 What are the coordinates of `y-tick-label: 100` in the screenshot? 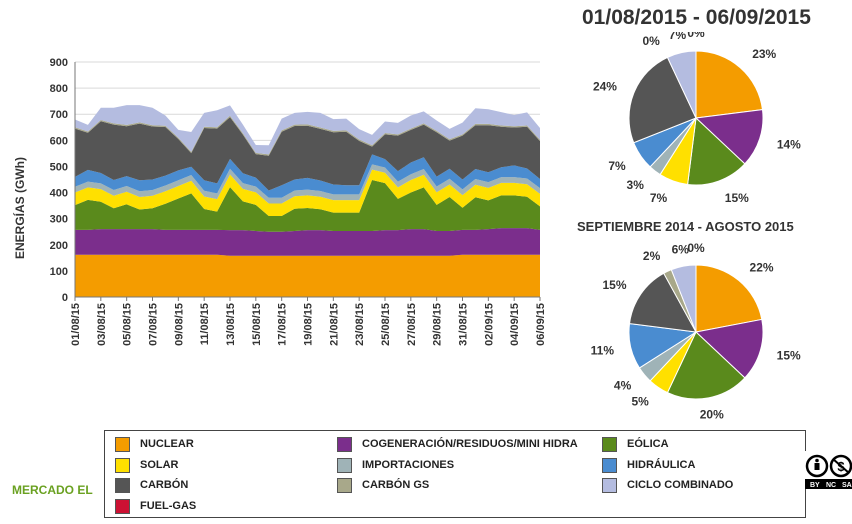 It's located at (59, 272).